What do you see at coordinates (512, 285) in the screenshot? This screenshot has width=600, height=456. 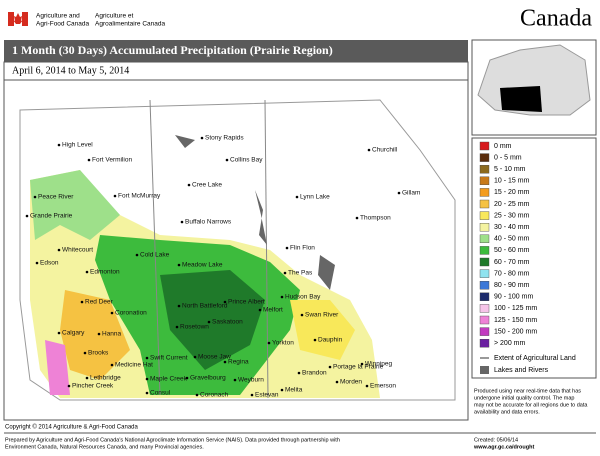 I see `legend-label: 80 - 90 mm` at bounding box center [512, 285].